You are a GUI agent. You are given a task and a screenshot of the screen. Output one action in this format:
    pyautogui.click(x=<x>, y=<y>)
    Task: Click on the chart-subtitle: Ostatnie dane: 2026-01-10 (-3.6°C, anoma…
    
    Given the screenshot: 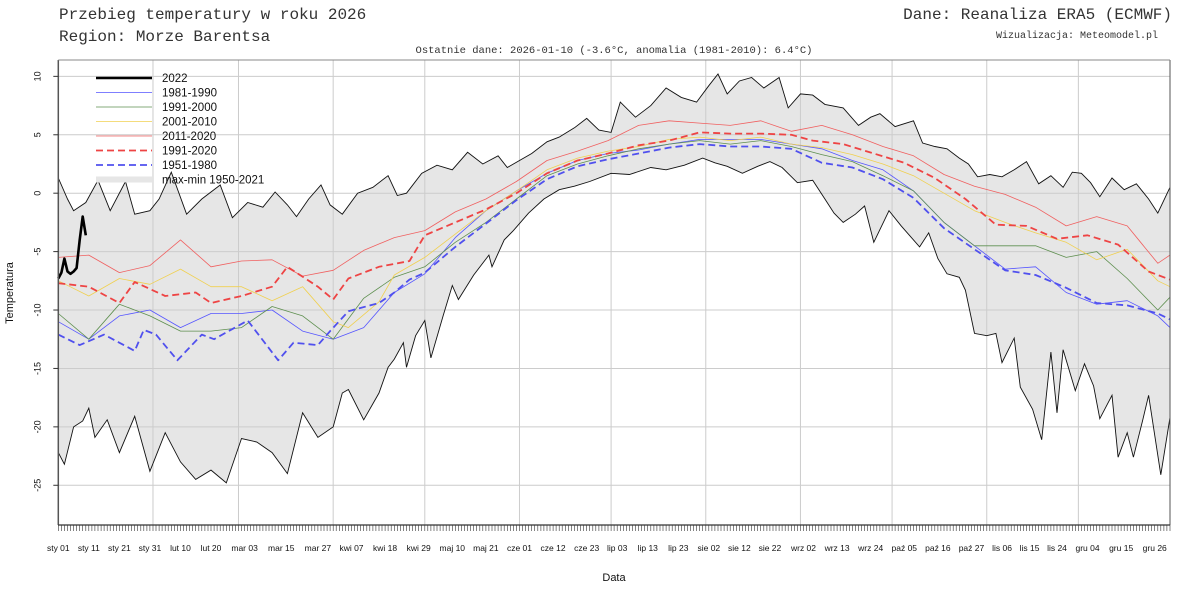 What is the action you would take?
    pyautogui.click(x=614, y=51)
    